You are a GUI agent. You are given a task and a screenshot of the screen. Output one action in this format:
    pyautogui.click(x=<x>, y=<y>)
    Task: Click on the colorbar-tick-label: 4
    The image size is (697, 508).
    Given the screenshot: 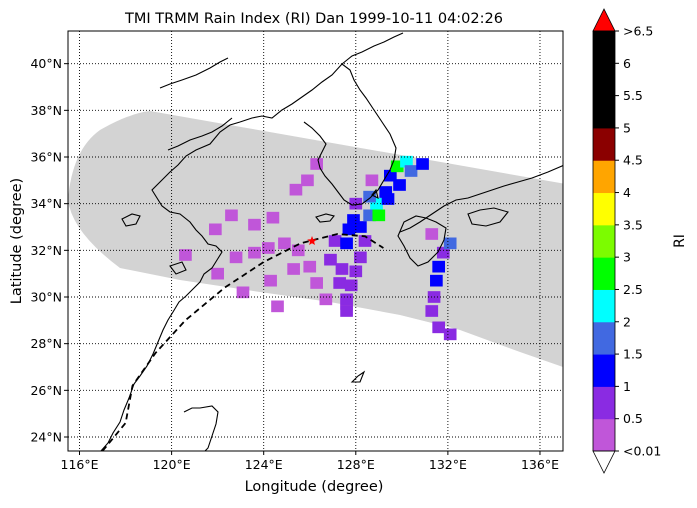 What is the action you would take?
    pyautogui.click(x=627, y=192)
    